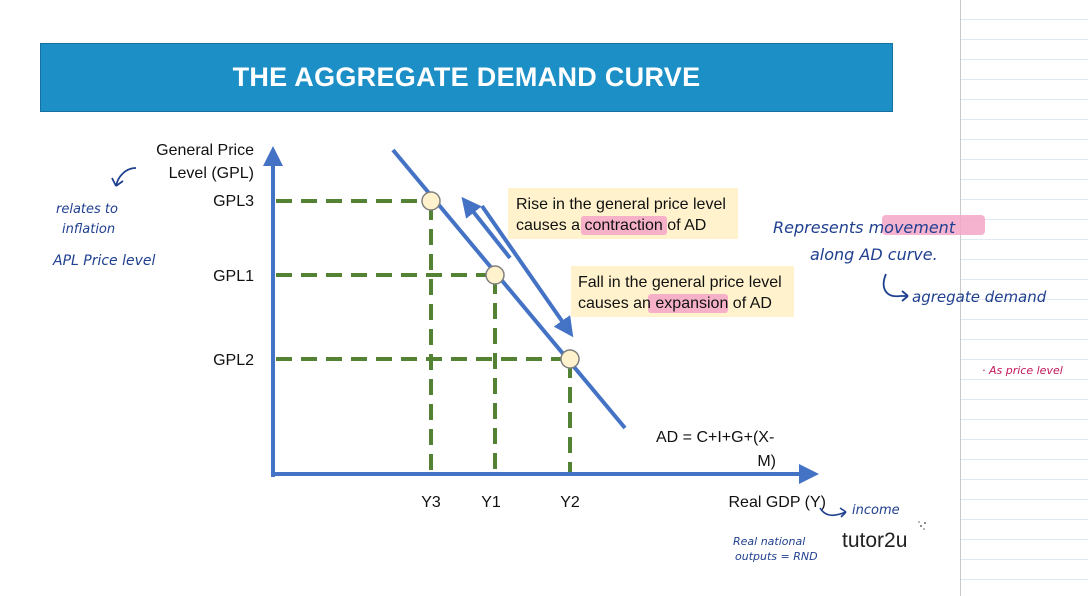 The height and width of the screenshot is (596, 1088). I want to click on ad-formula-line1: AD = C+I+G+(X-, so click(715, 437).